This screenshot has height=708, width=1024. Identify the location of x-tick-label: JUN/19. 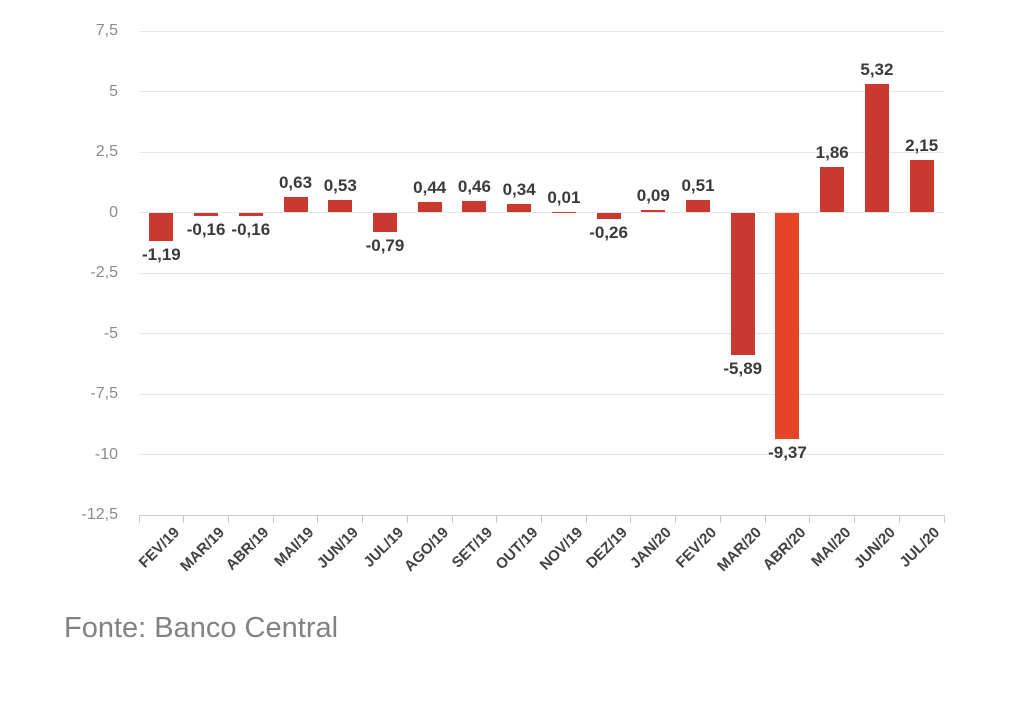
(338, 548).